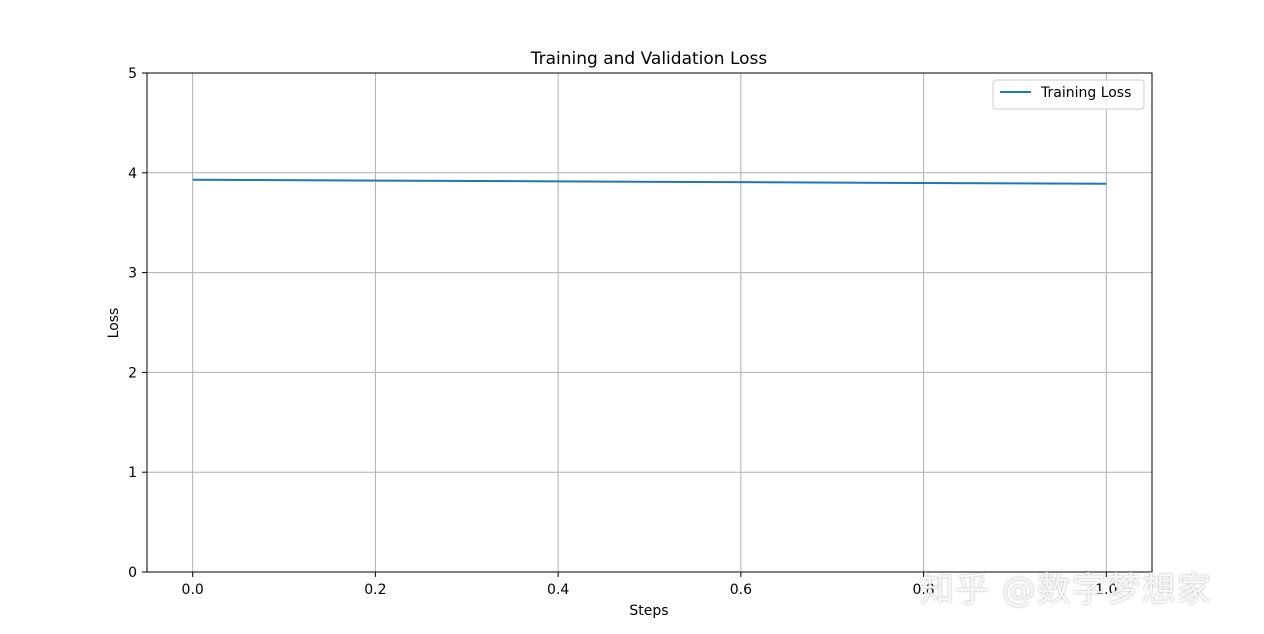 The height and width of the screenshot is (634, 1264). I want to click on legend: Training Loss, so click(1068, 94).